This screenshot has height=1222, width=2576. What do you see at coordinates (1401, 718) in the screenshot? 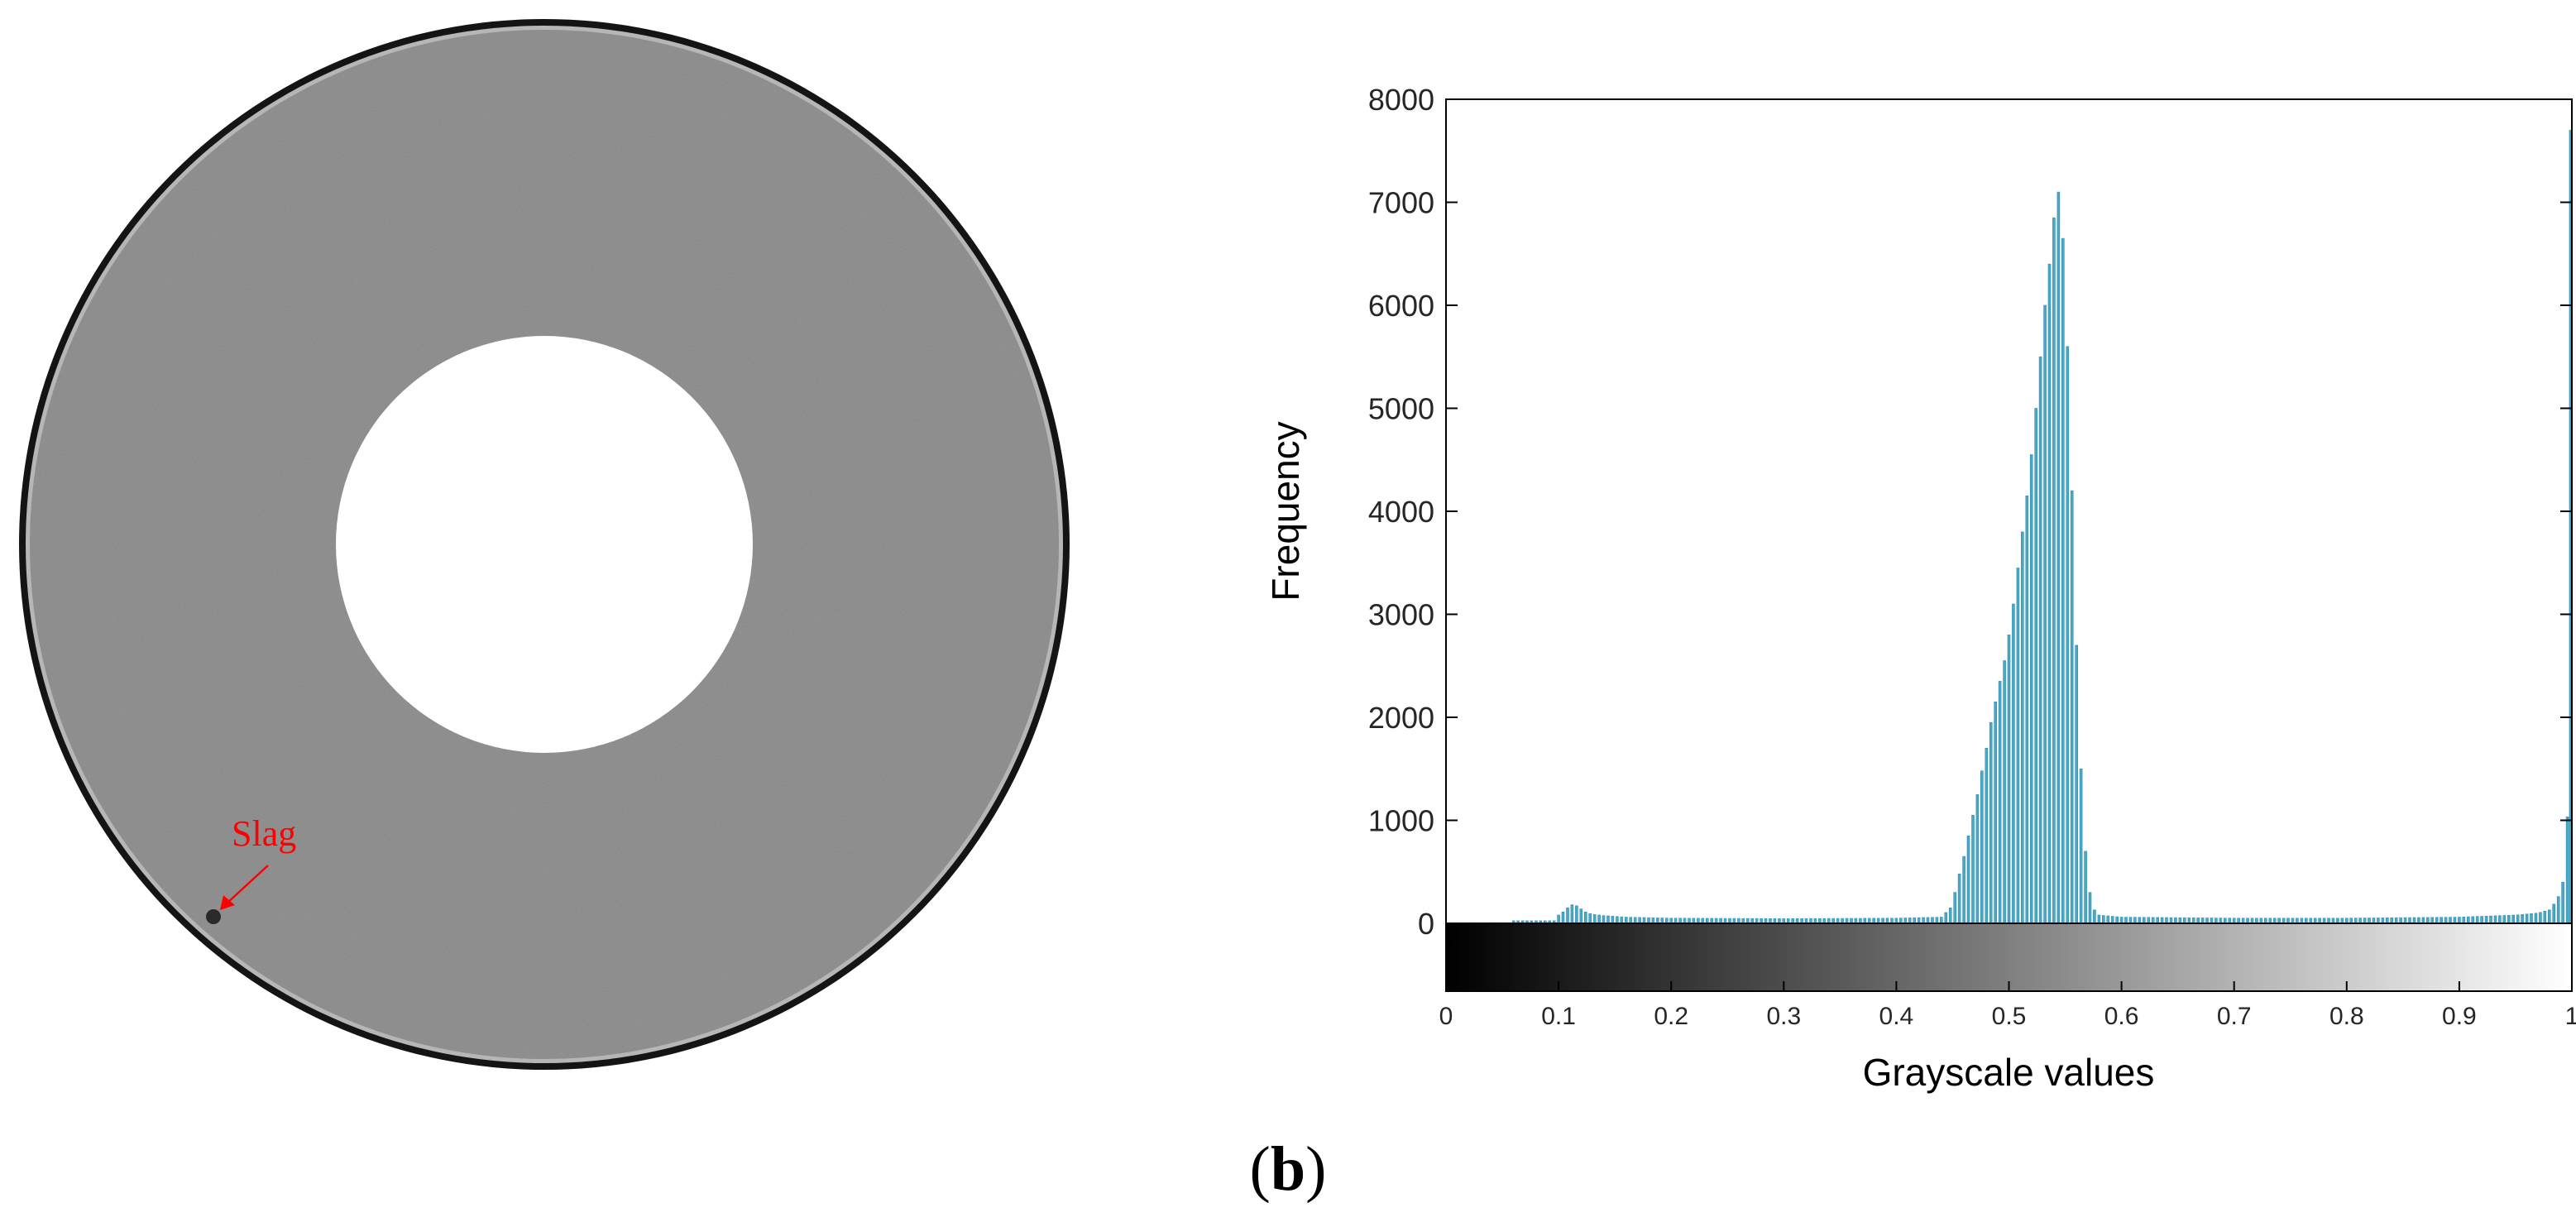
I see `y-tick-label: 2000` at bounding box center [1401, 718].